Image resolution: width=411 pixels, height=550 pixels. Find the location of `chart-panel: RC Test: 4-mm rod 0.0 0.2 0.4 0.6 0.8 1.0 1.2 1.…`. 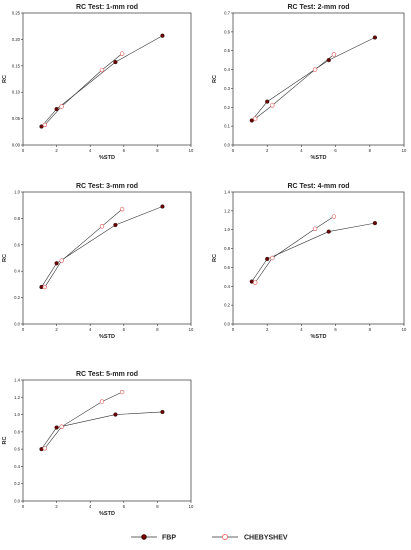

chart-panel: RC Test: 4-mm rod 0.0 0.2 0.4 0.6 0.8 1.0 1.2 1.… is located at coordinates (309, 261).